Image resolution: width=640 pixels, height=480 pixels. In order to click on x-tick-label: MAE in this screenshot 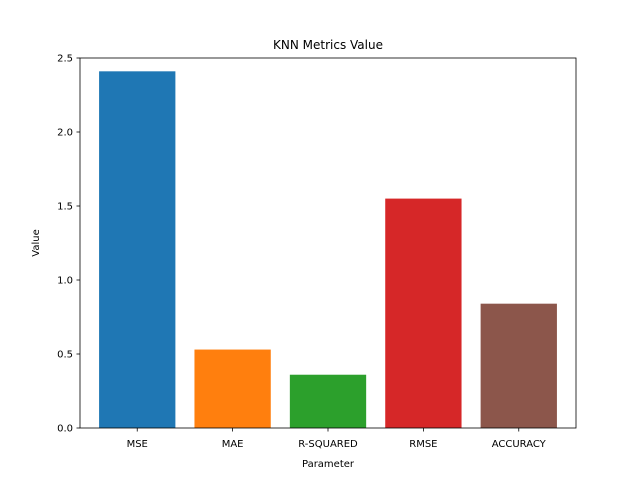, I will do `click(233, 444)`.